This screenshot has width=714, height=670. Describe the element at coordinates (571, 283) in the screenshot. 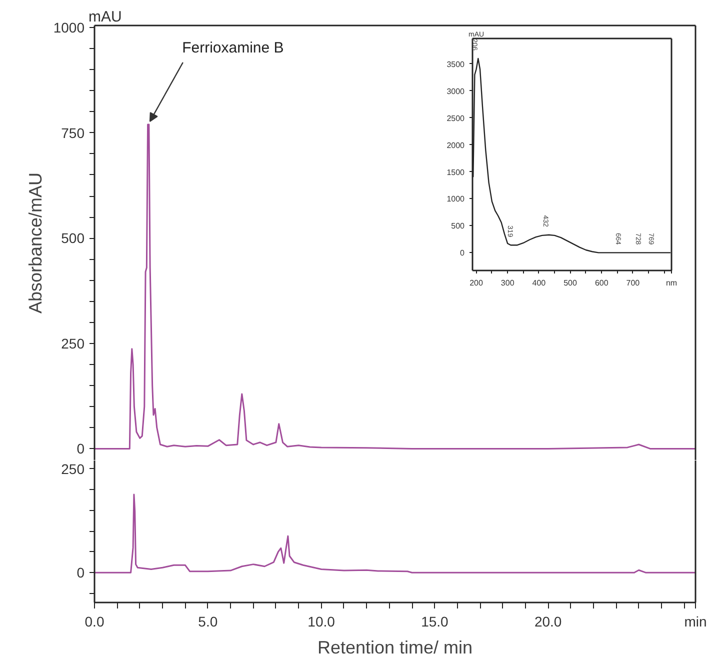

I see `x-tick-label: 500` at that location.